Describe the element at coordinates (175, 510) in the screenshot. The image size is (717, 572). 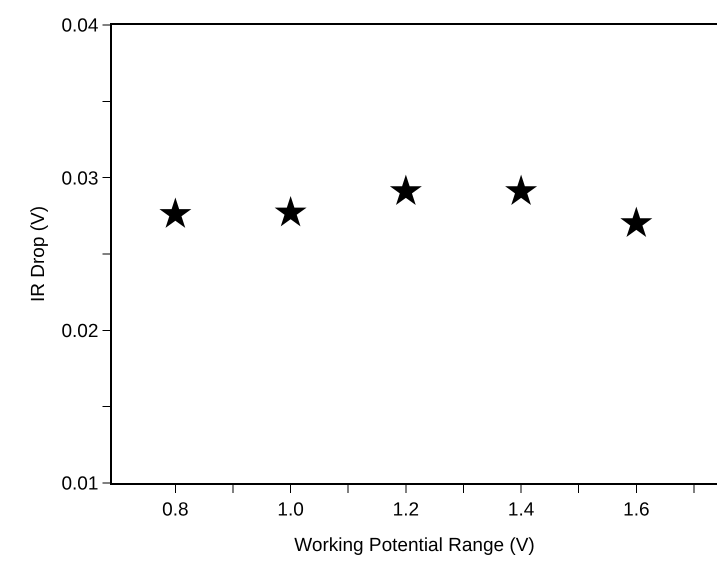
I see `x-tick-label: 0.8` at that location.